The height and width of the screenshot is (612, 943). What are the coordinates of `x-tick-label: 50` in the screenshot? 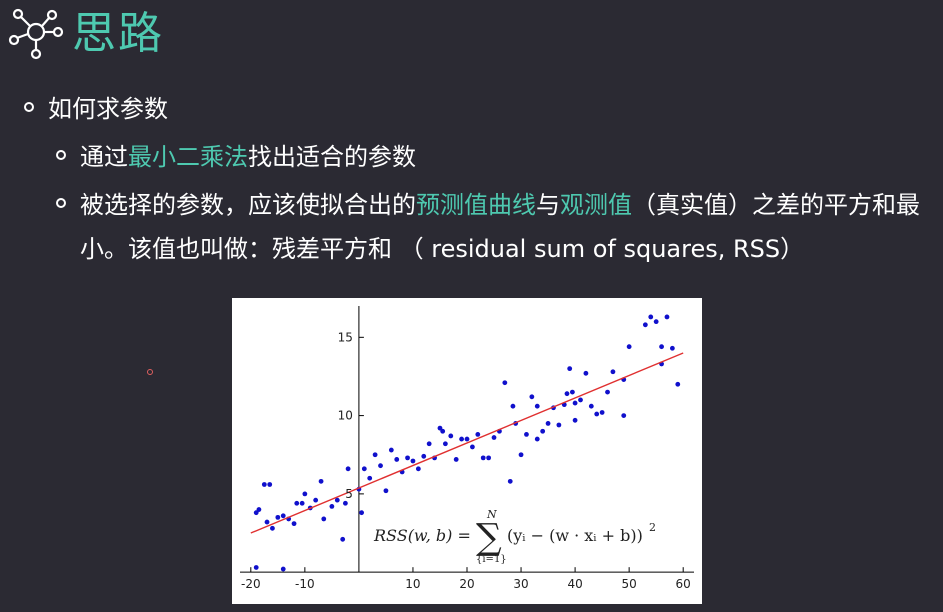 It's located at (629, 584).